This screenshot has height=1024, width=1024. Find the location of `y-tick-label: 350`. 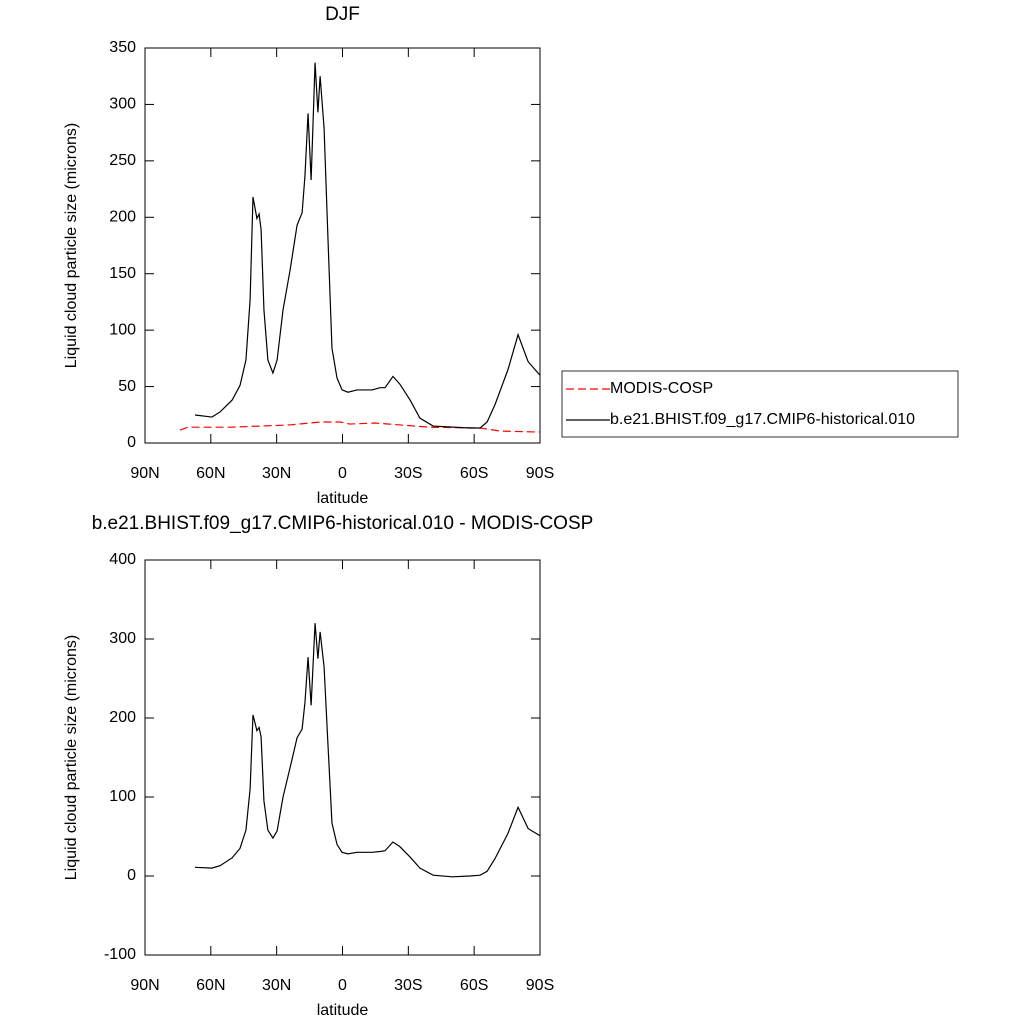

y-tick-label: 350 is located at coordinates (122, 47).